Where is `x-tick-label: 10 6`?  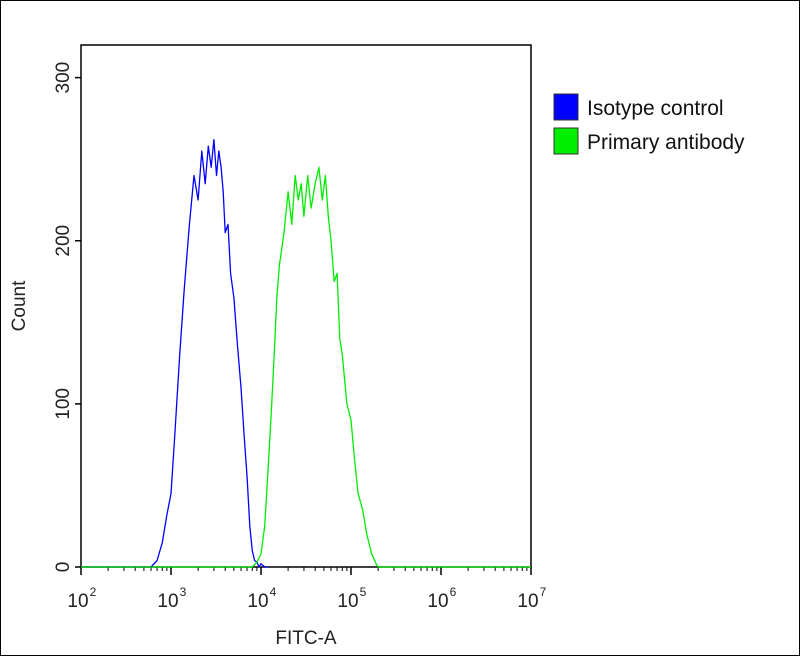 x-tick-label: 10 6 is located at coordinates (441, 598).